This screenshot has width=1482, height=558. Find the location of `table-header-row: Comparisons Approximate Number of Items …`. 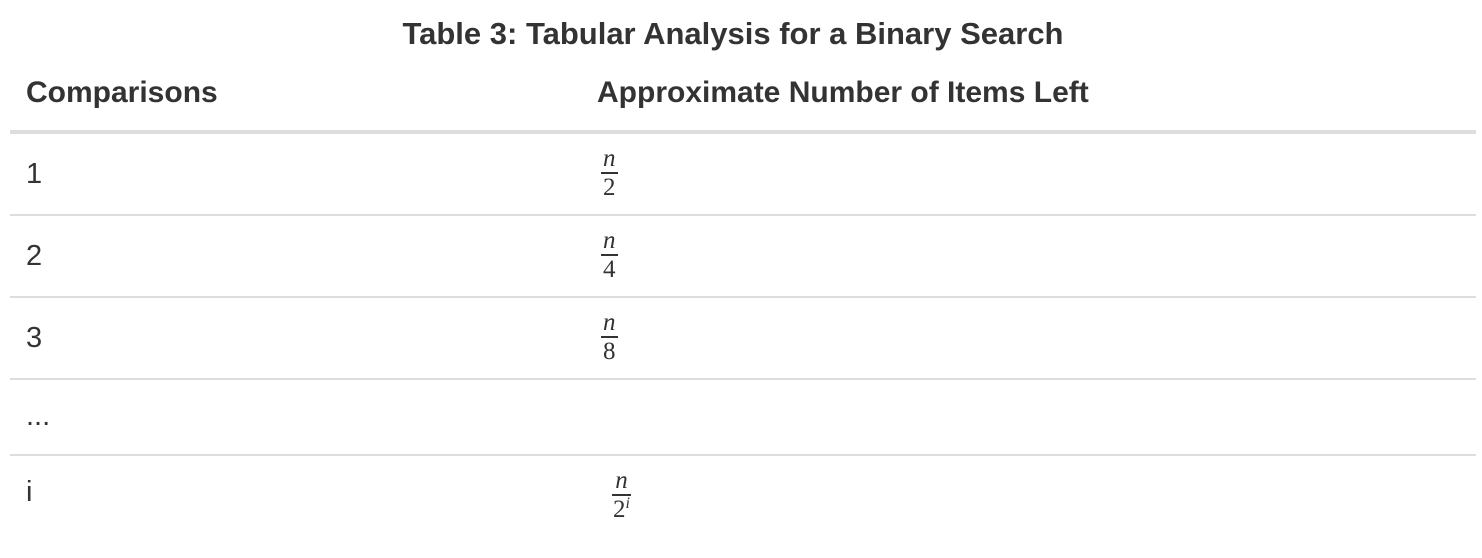

table-header-row: Comparisons Approximate Number of Items … is located at coordinates (743, 102).